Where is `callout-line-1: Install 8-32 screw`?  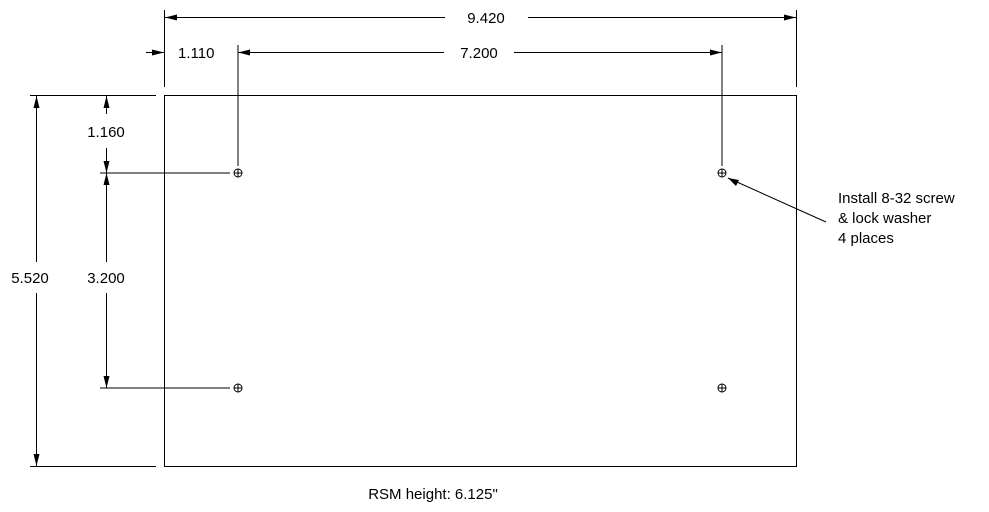
callout-line-1: Install 8-32 screw is located at coordinates (896, 198).